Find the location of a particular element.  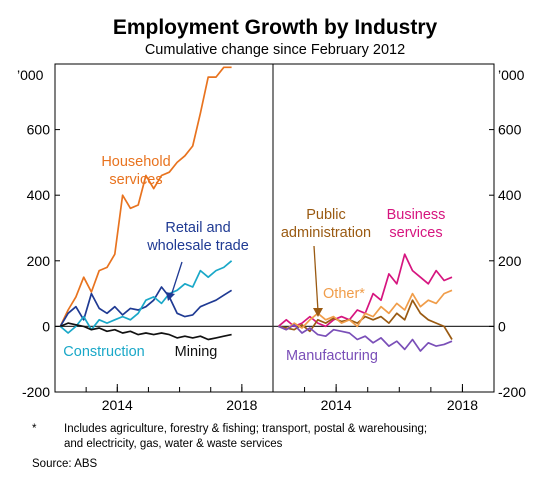

series-line-business-services is located at coordinates (365, 290).